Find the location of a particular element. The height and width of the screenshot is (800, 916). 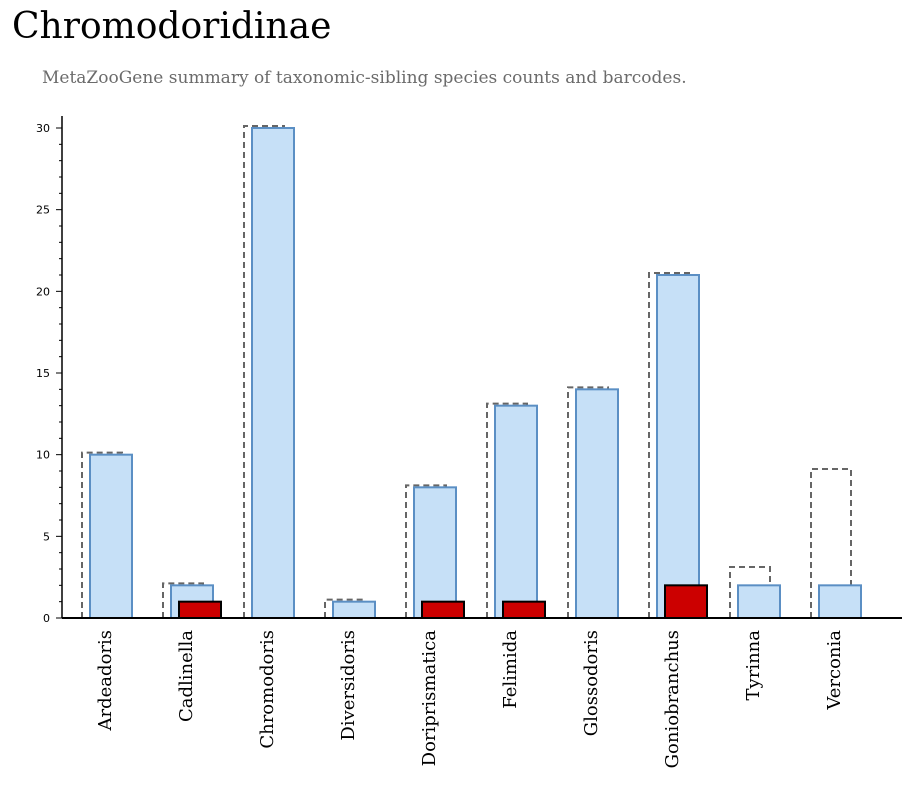

dashed-outline-doriprismatica is located at coordinates (426, 551).